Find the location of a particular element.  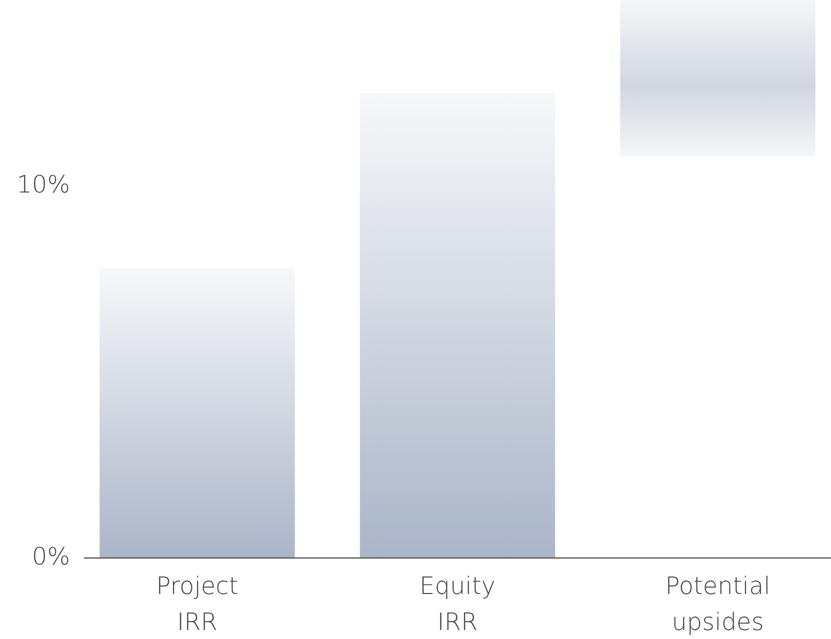

y-tick-label: 0% is located at coordinates (51, 556).